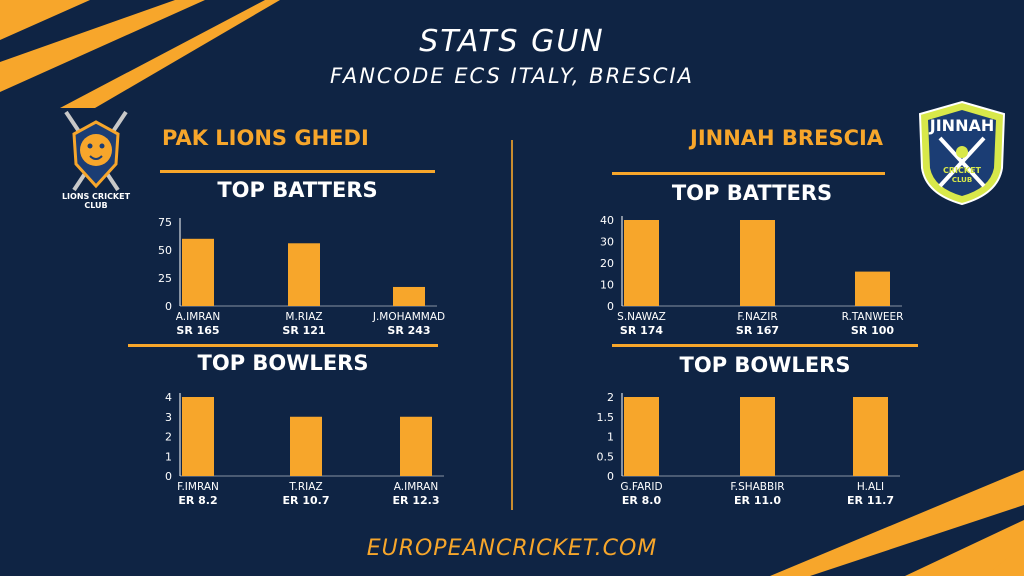 Image resolution: width=1024 pixels, height=576 pixels. I want to click on section-title-right-bowlers: TOP BOWLERS, so click(765, 365).